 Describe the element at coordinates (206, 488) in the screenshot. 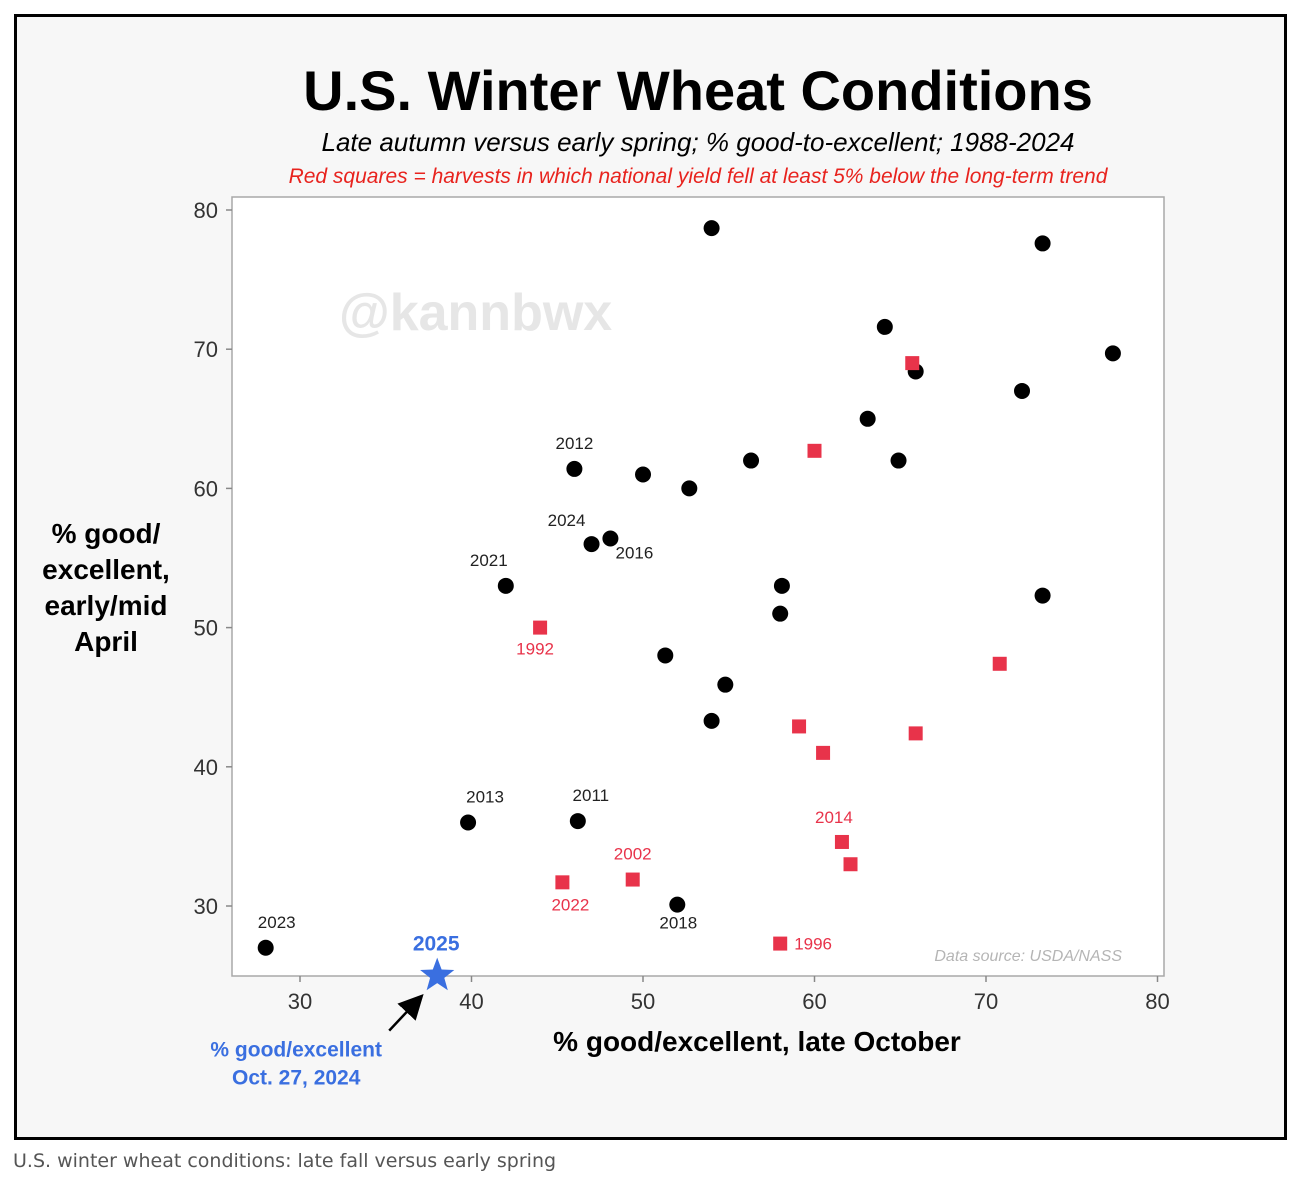

I see `y-tick-label: 60` at that location.